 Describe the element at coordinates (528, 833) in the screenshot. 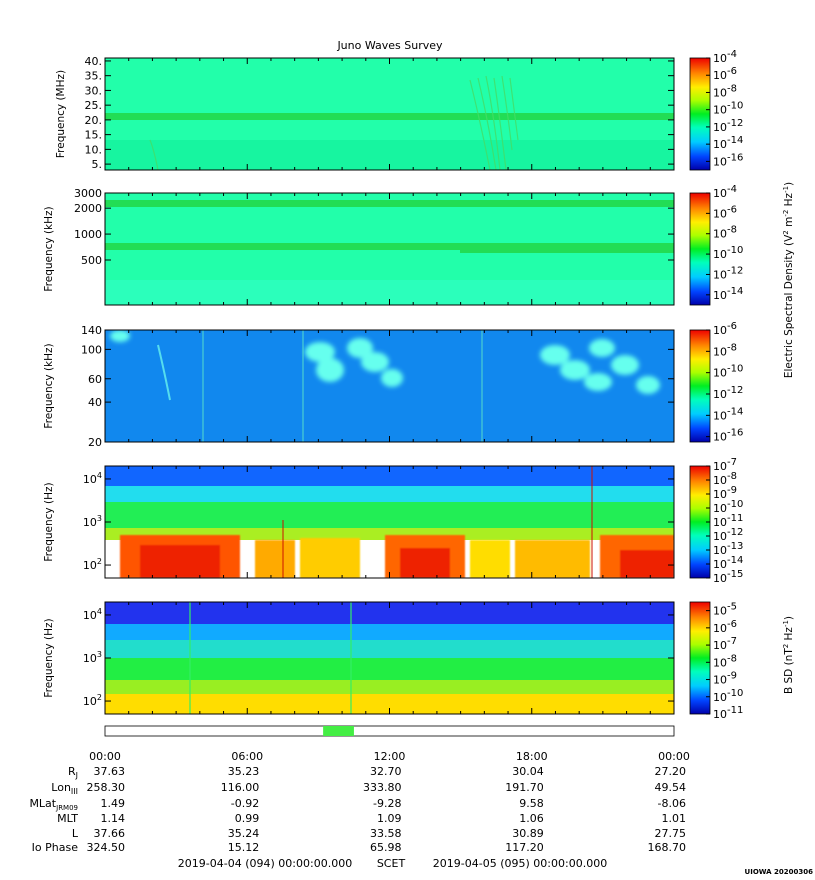

I see `ephemeris-value: 30.89` at that location.